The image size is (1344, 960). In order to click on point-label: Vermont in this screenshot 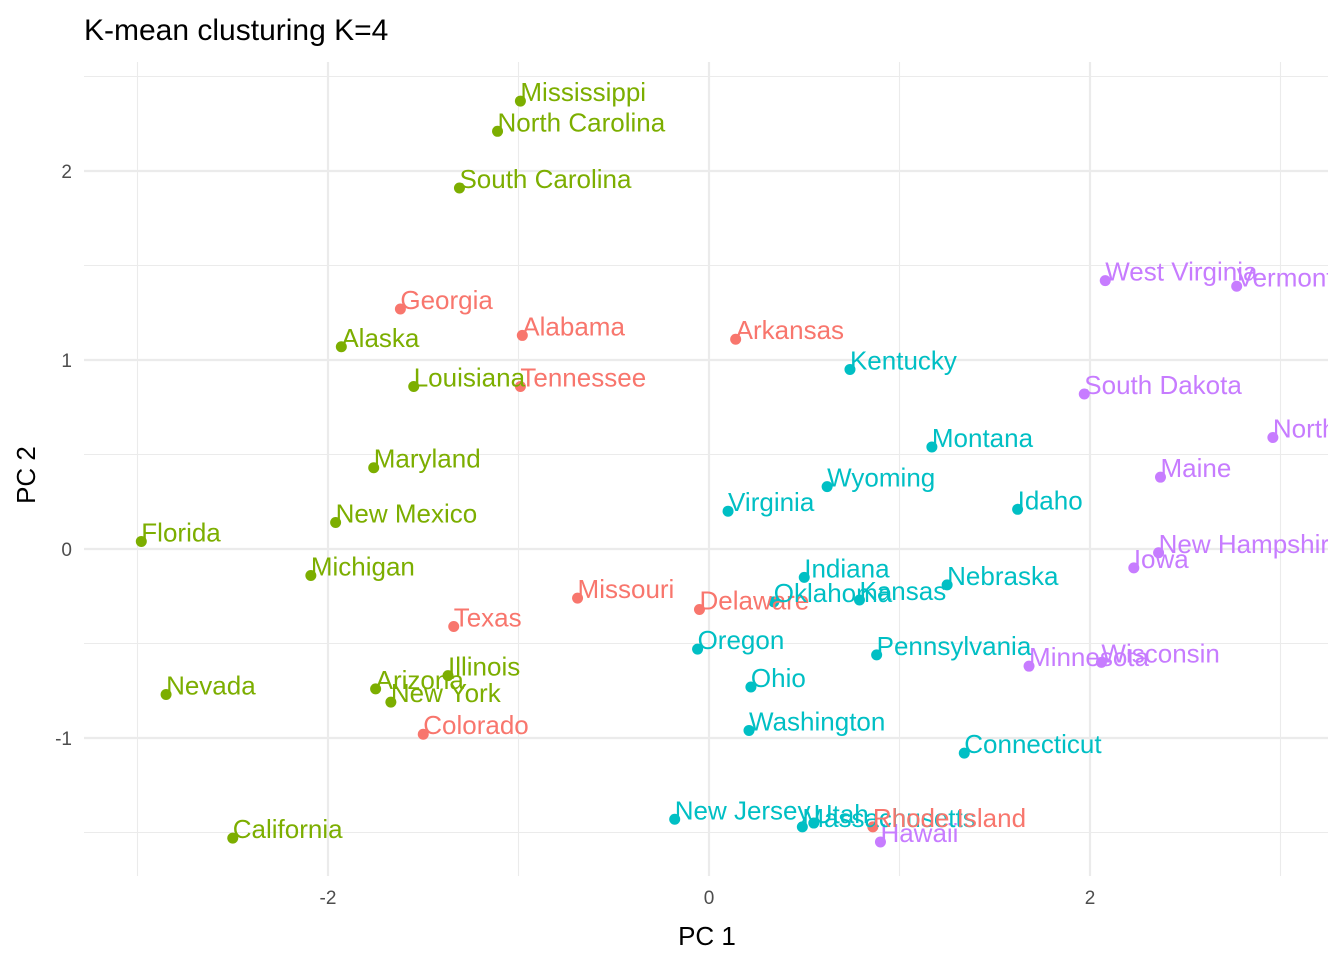, I will do `click(1286, 277)`.